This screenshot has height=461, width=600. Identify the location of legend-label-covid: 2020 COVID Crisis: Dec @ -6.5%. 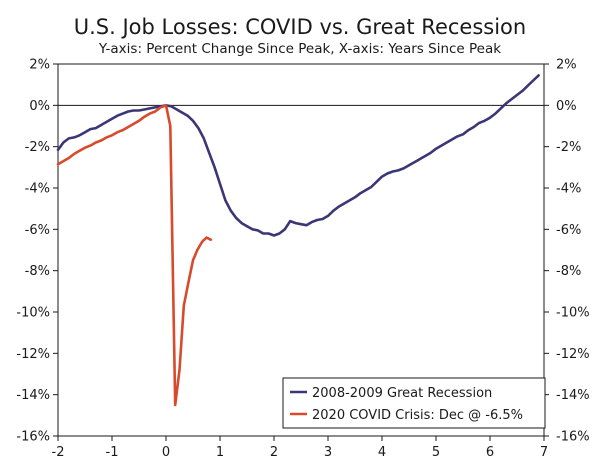
(417, 415).